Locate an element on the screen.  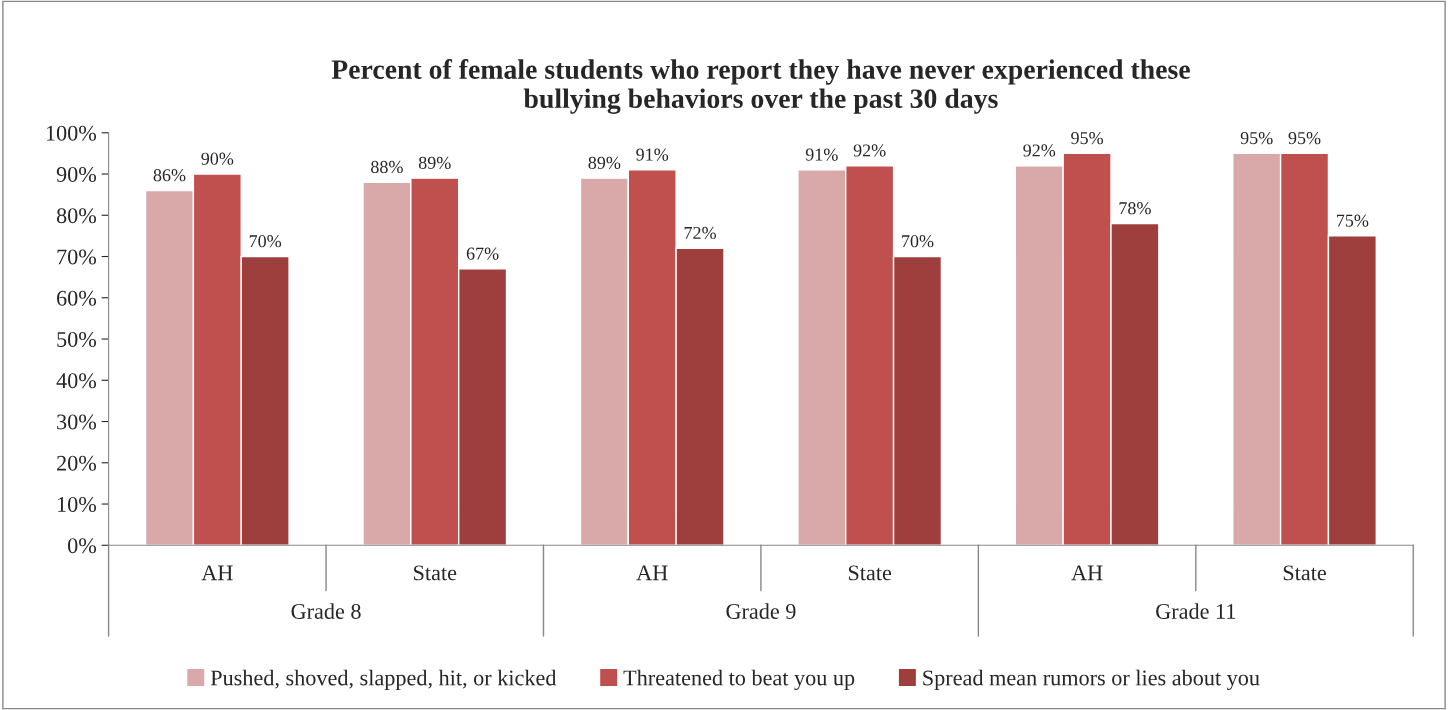
y-tick-label: 50% is located at coordinates (77, 339).